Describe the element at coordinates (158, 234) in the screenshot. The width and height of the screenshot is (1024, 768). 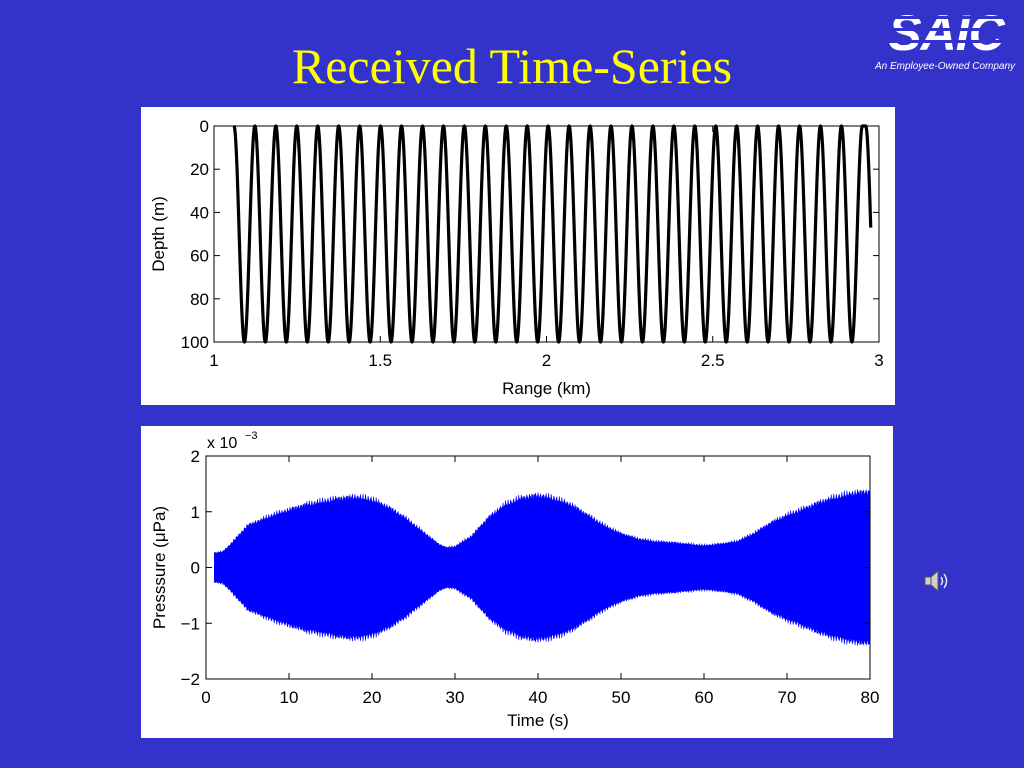
I see `y-axis-label: Depth (m)` at that location.